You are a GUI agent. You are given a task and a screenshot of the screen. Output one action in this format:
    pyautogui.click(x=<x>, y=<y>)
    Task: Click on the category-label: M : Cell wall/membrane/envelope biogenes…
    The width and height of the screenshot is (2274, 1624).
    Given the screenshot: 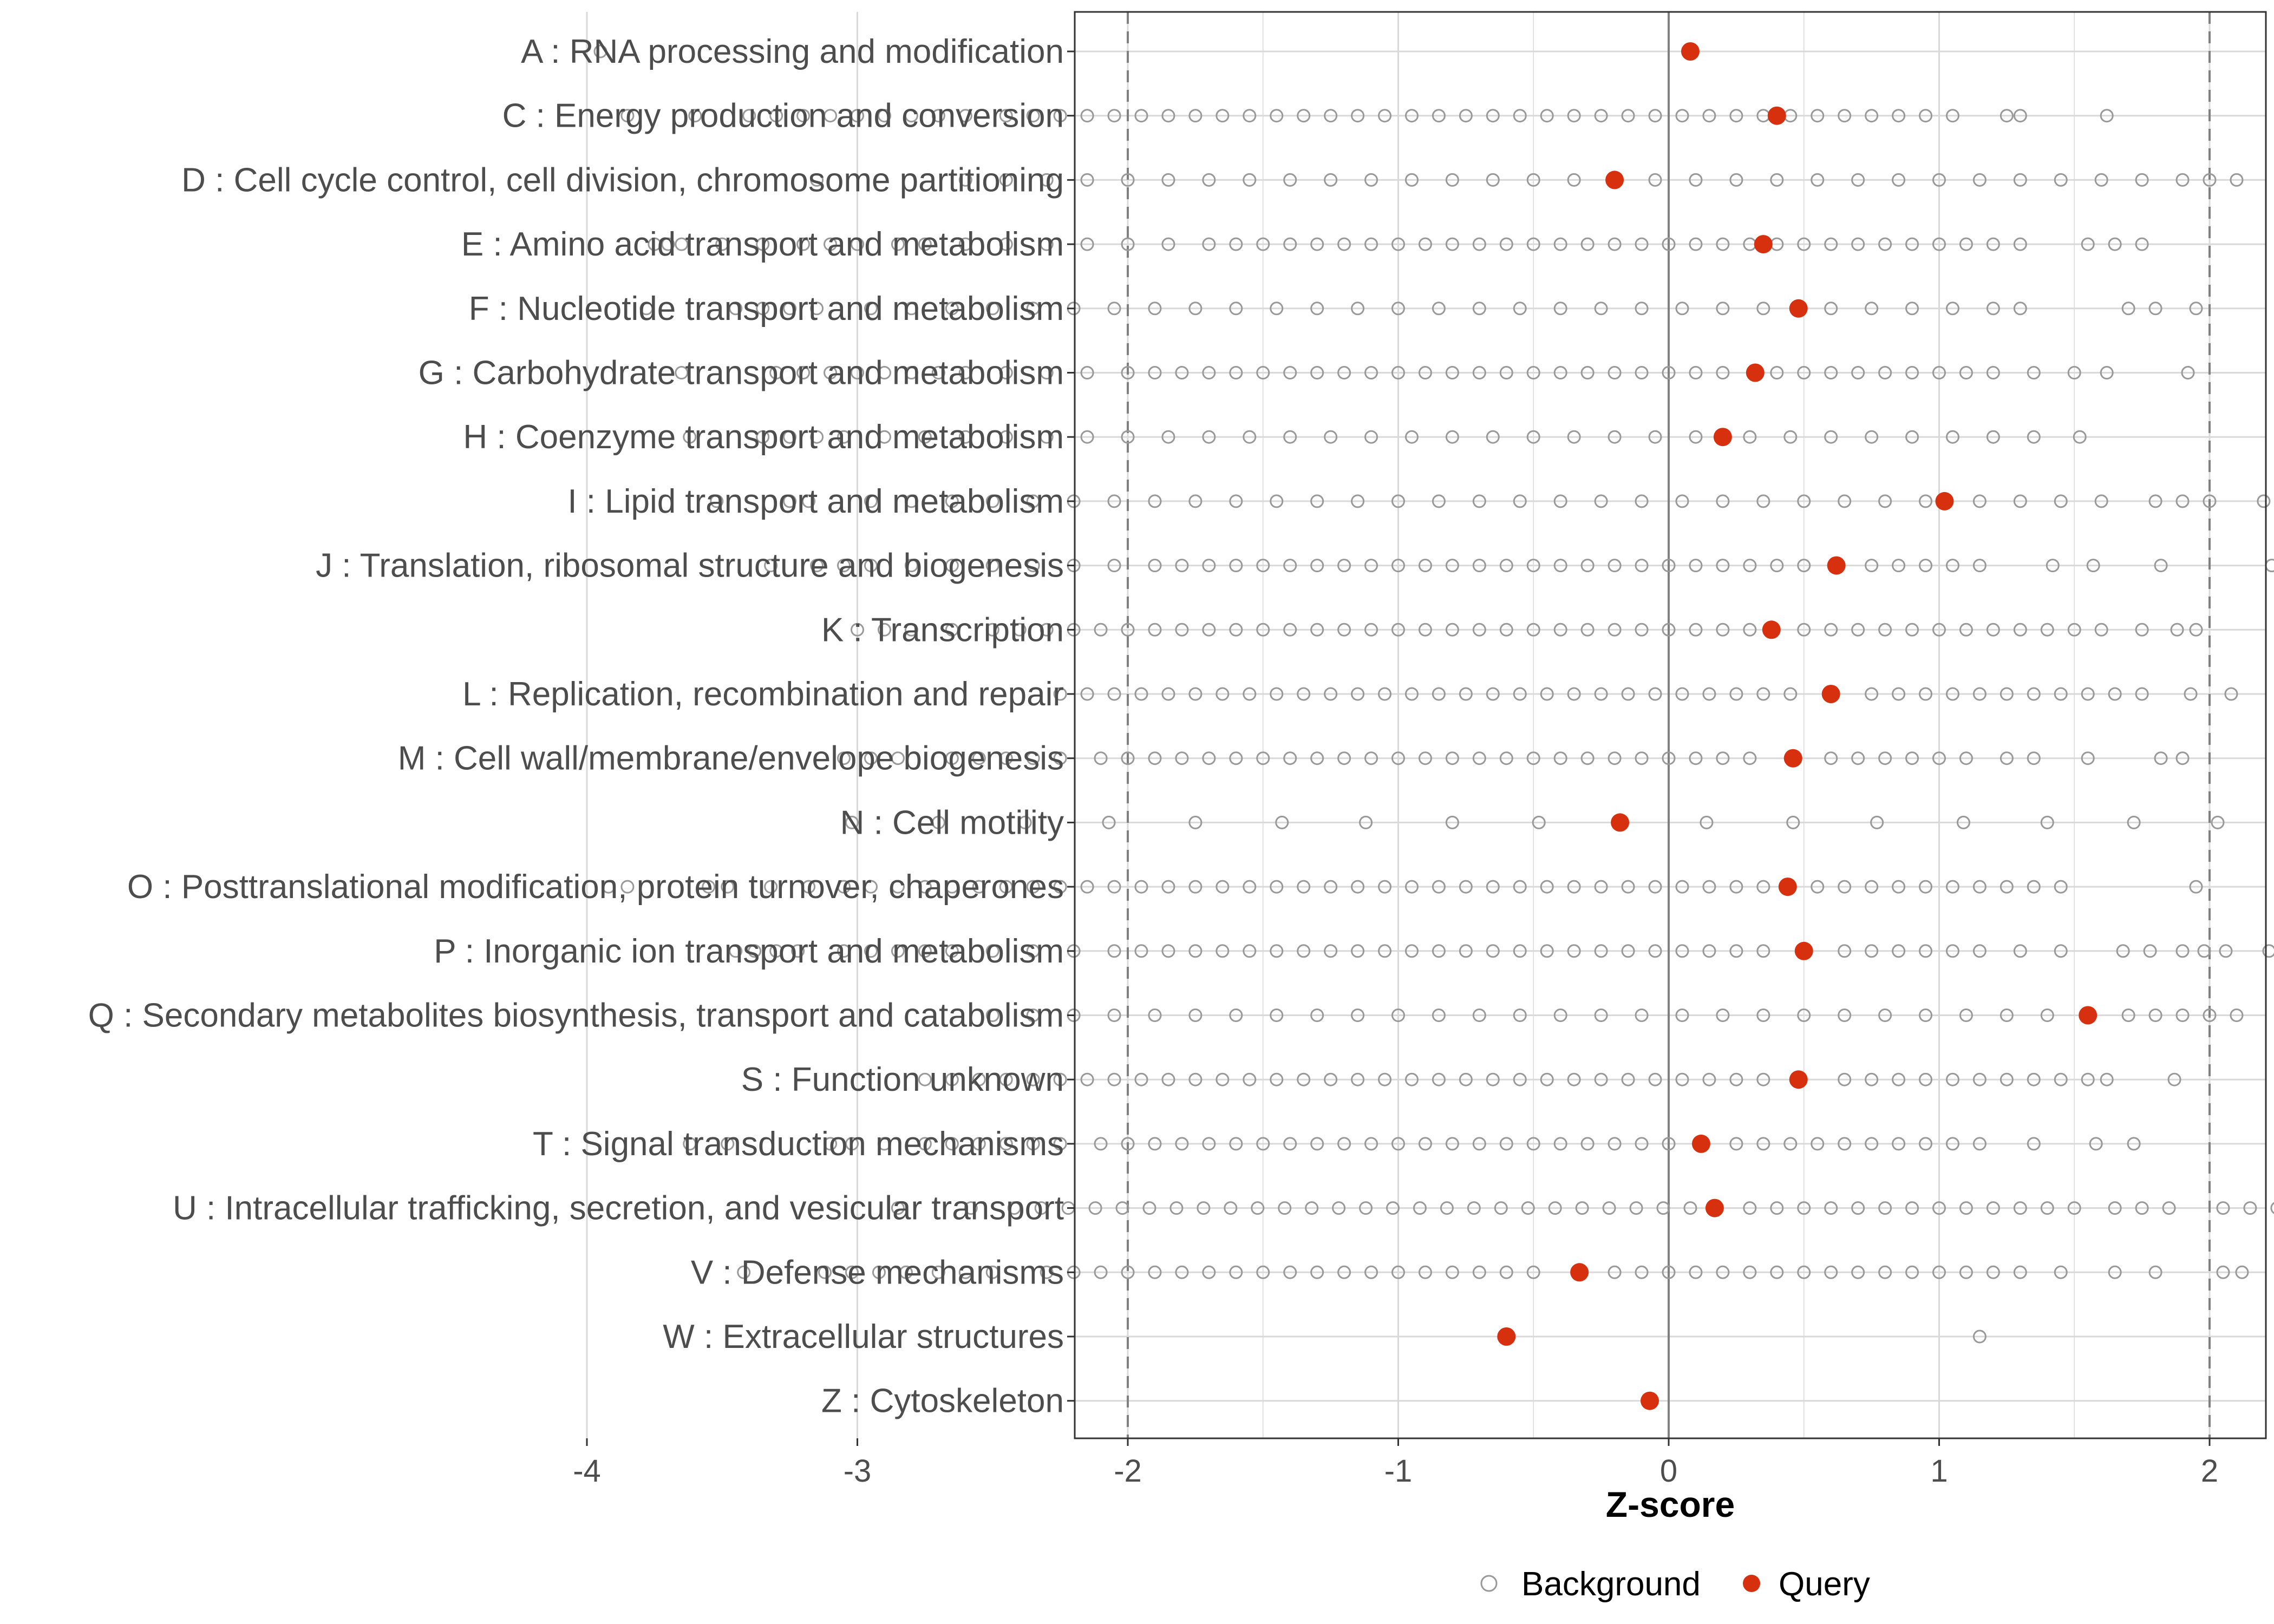 What is the action you would take?
    pyautogui.click(x=731, y=758)
    